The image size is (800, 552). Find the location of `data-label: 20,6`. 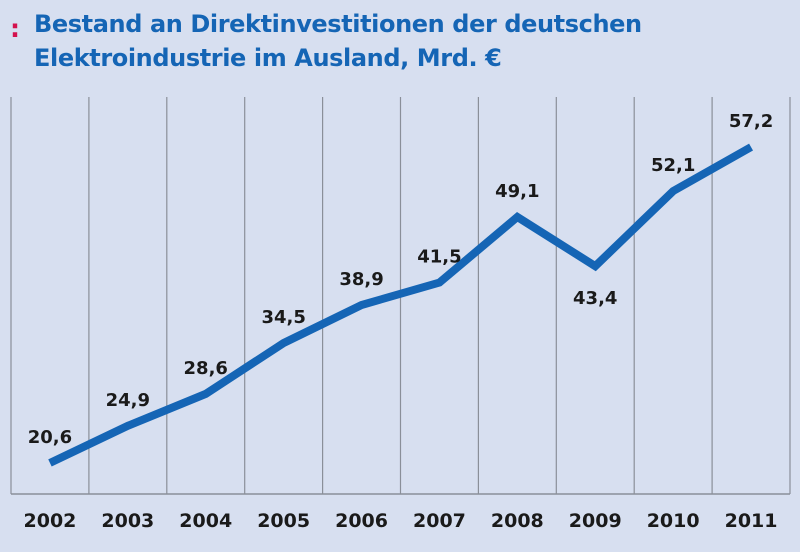

data-label: 20,6 is located at coordinates (50, 437).